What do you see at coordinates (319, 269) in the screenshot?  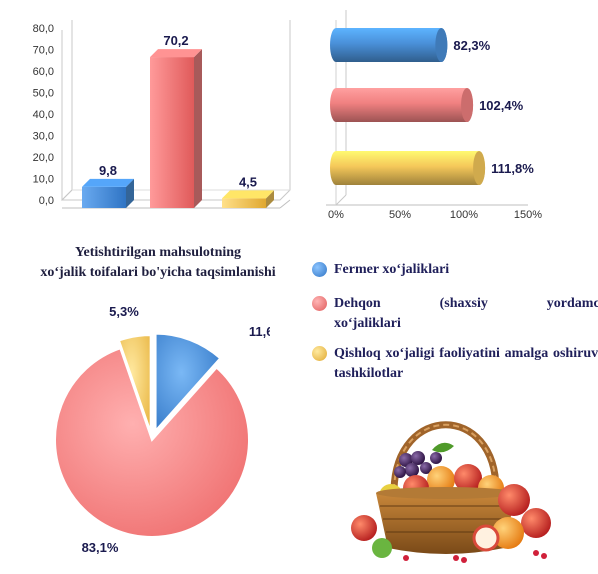 I see `legend-marker-blue` at bounding box center [319, 269].